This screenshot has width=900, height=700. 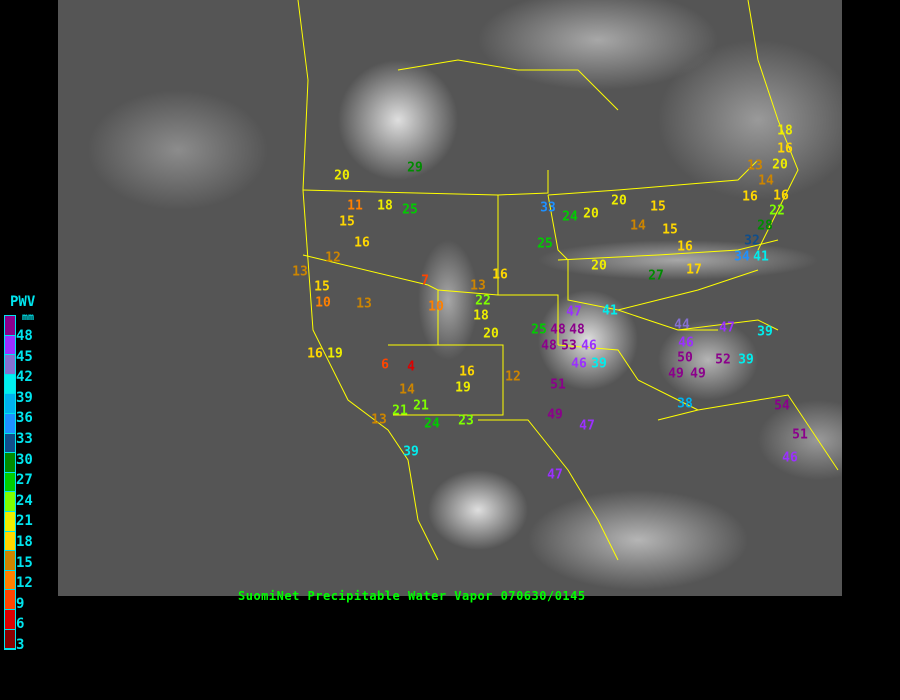 I want to click on station-pwv-value: 19, so click(x=335, y=354).